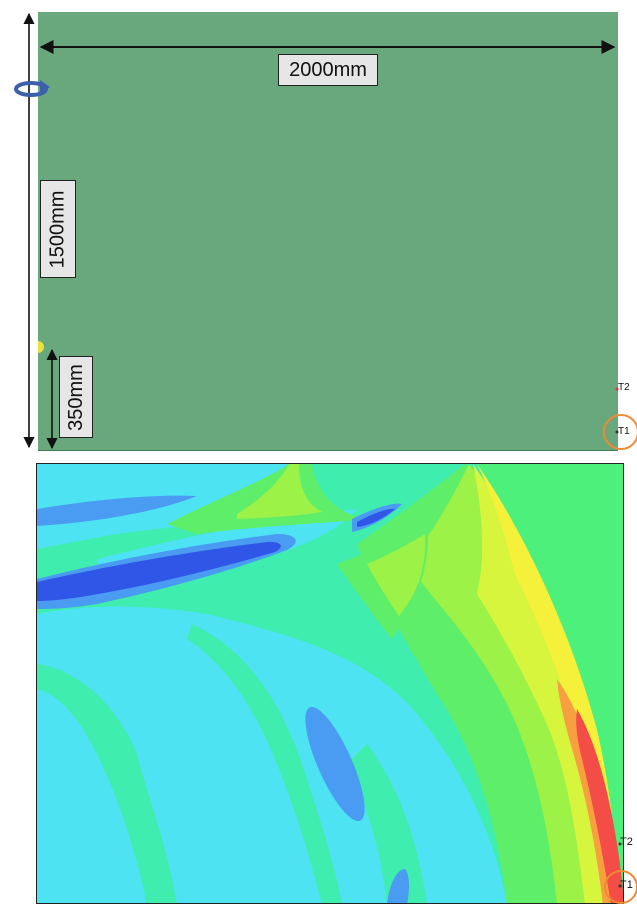  What do you see at coordinates (624, 387) in the screenshot?
I see `probe-label-t2: T2` at bounding box center [624, 387].